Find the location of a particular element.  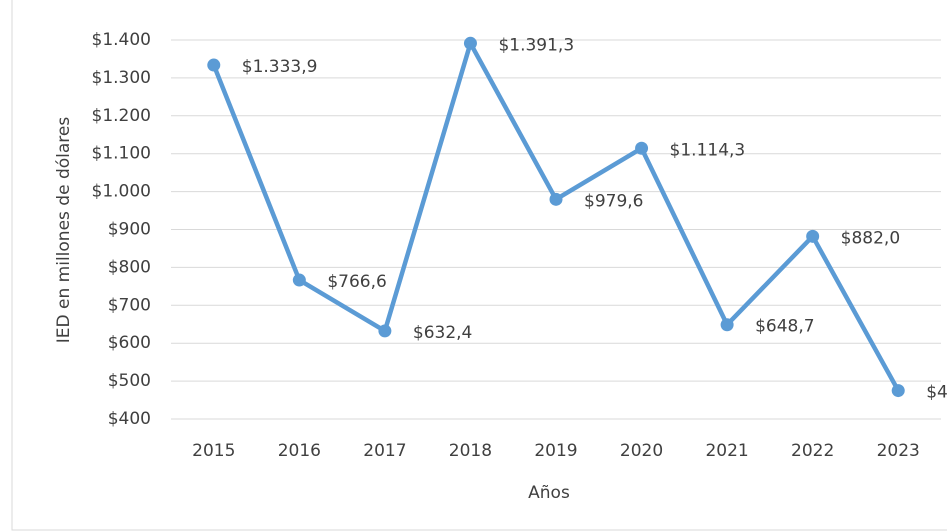

data-label: $1.114,3 is located at coordinates (708, 150).